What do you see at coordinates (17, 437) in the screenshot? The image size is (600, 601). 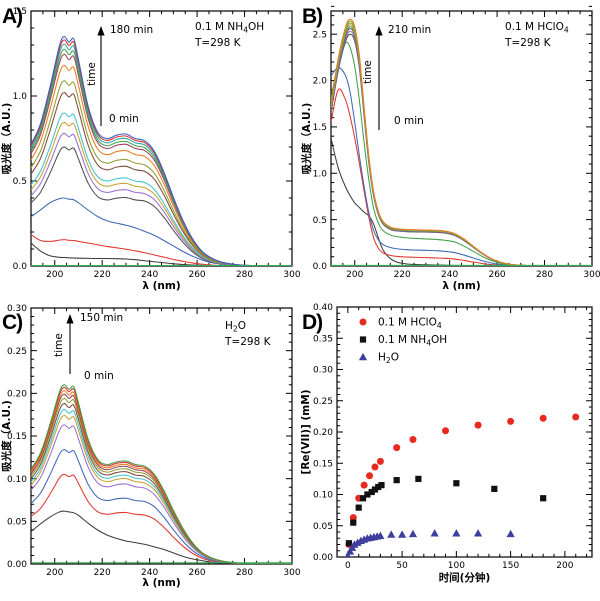 I see `y-tick-label: 0.15` at bounding box center [17, 437].